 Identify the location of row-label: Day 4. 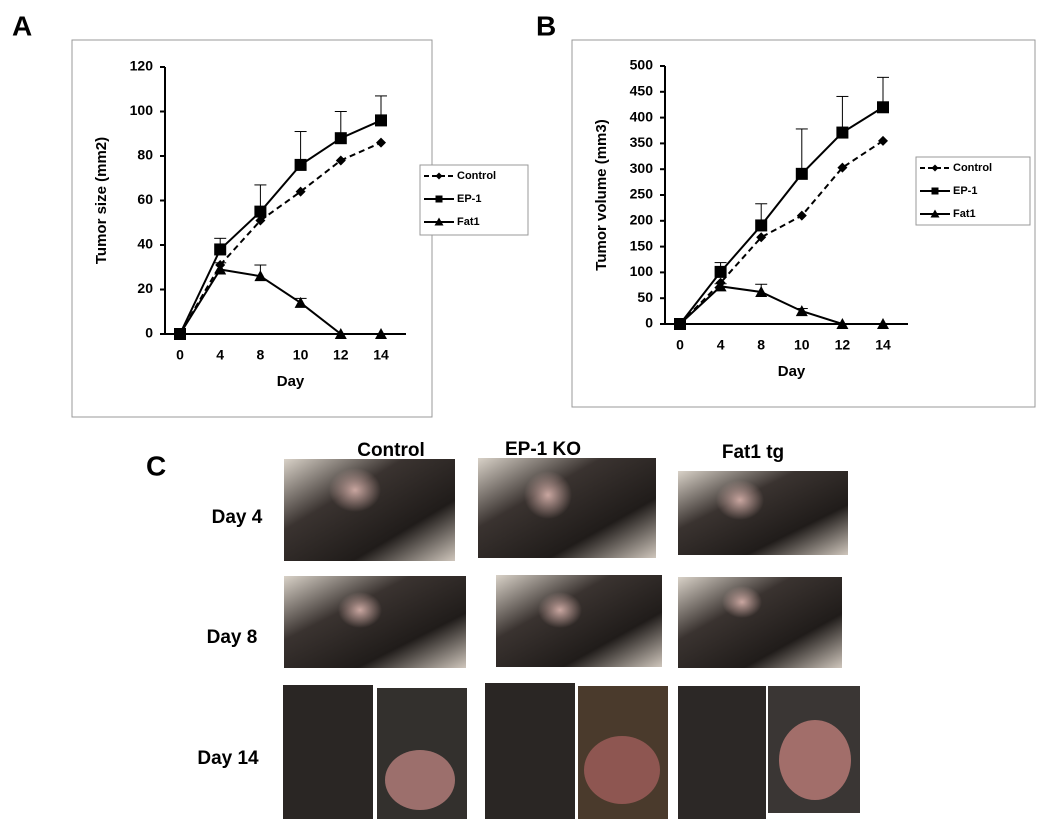
(237, 517).